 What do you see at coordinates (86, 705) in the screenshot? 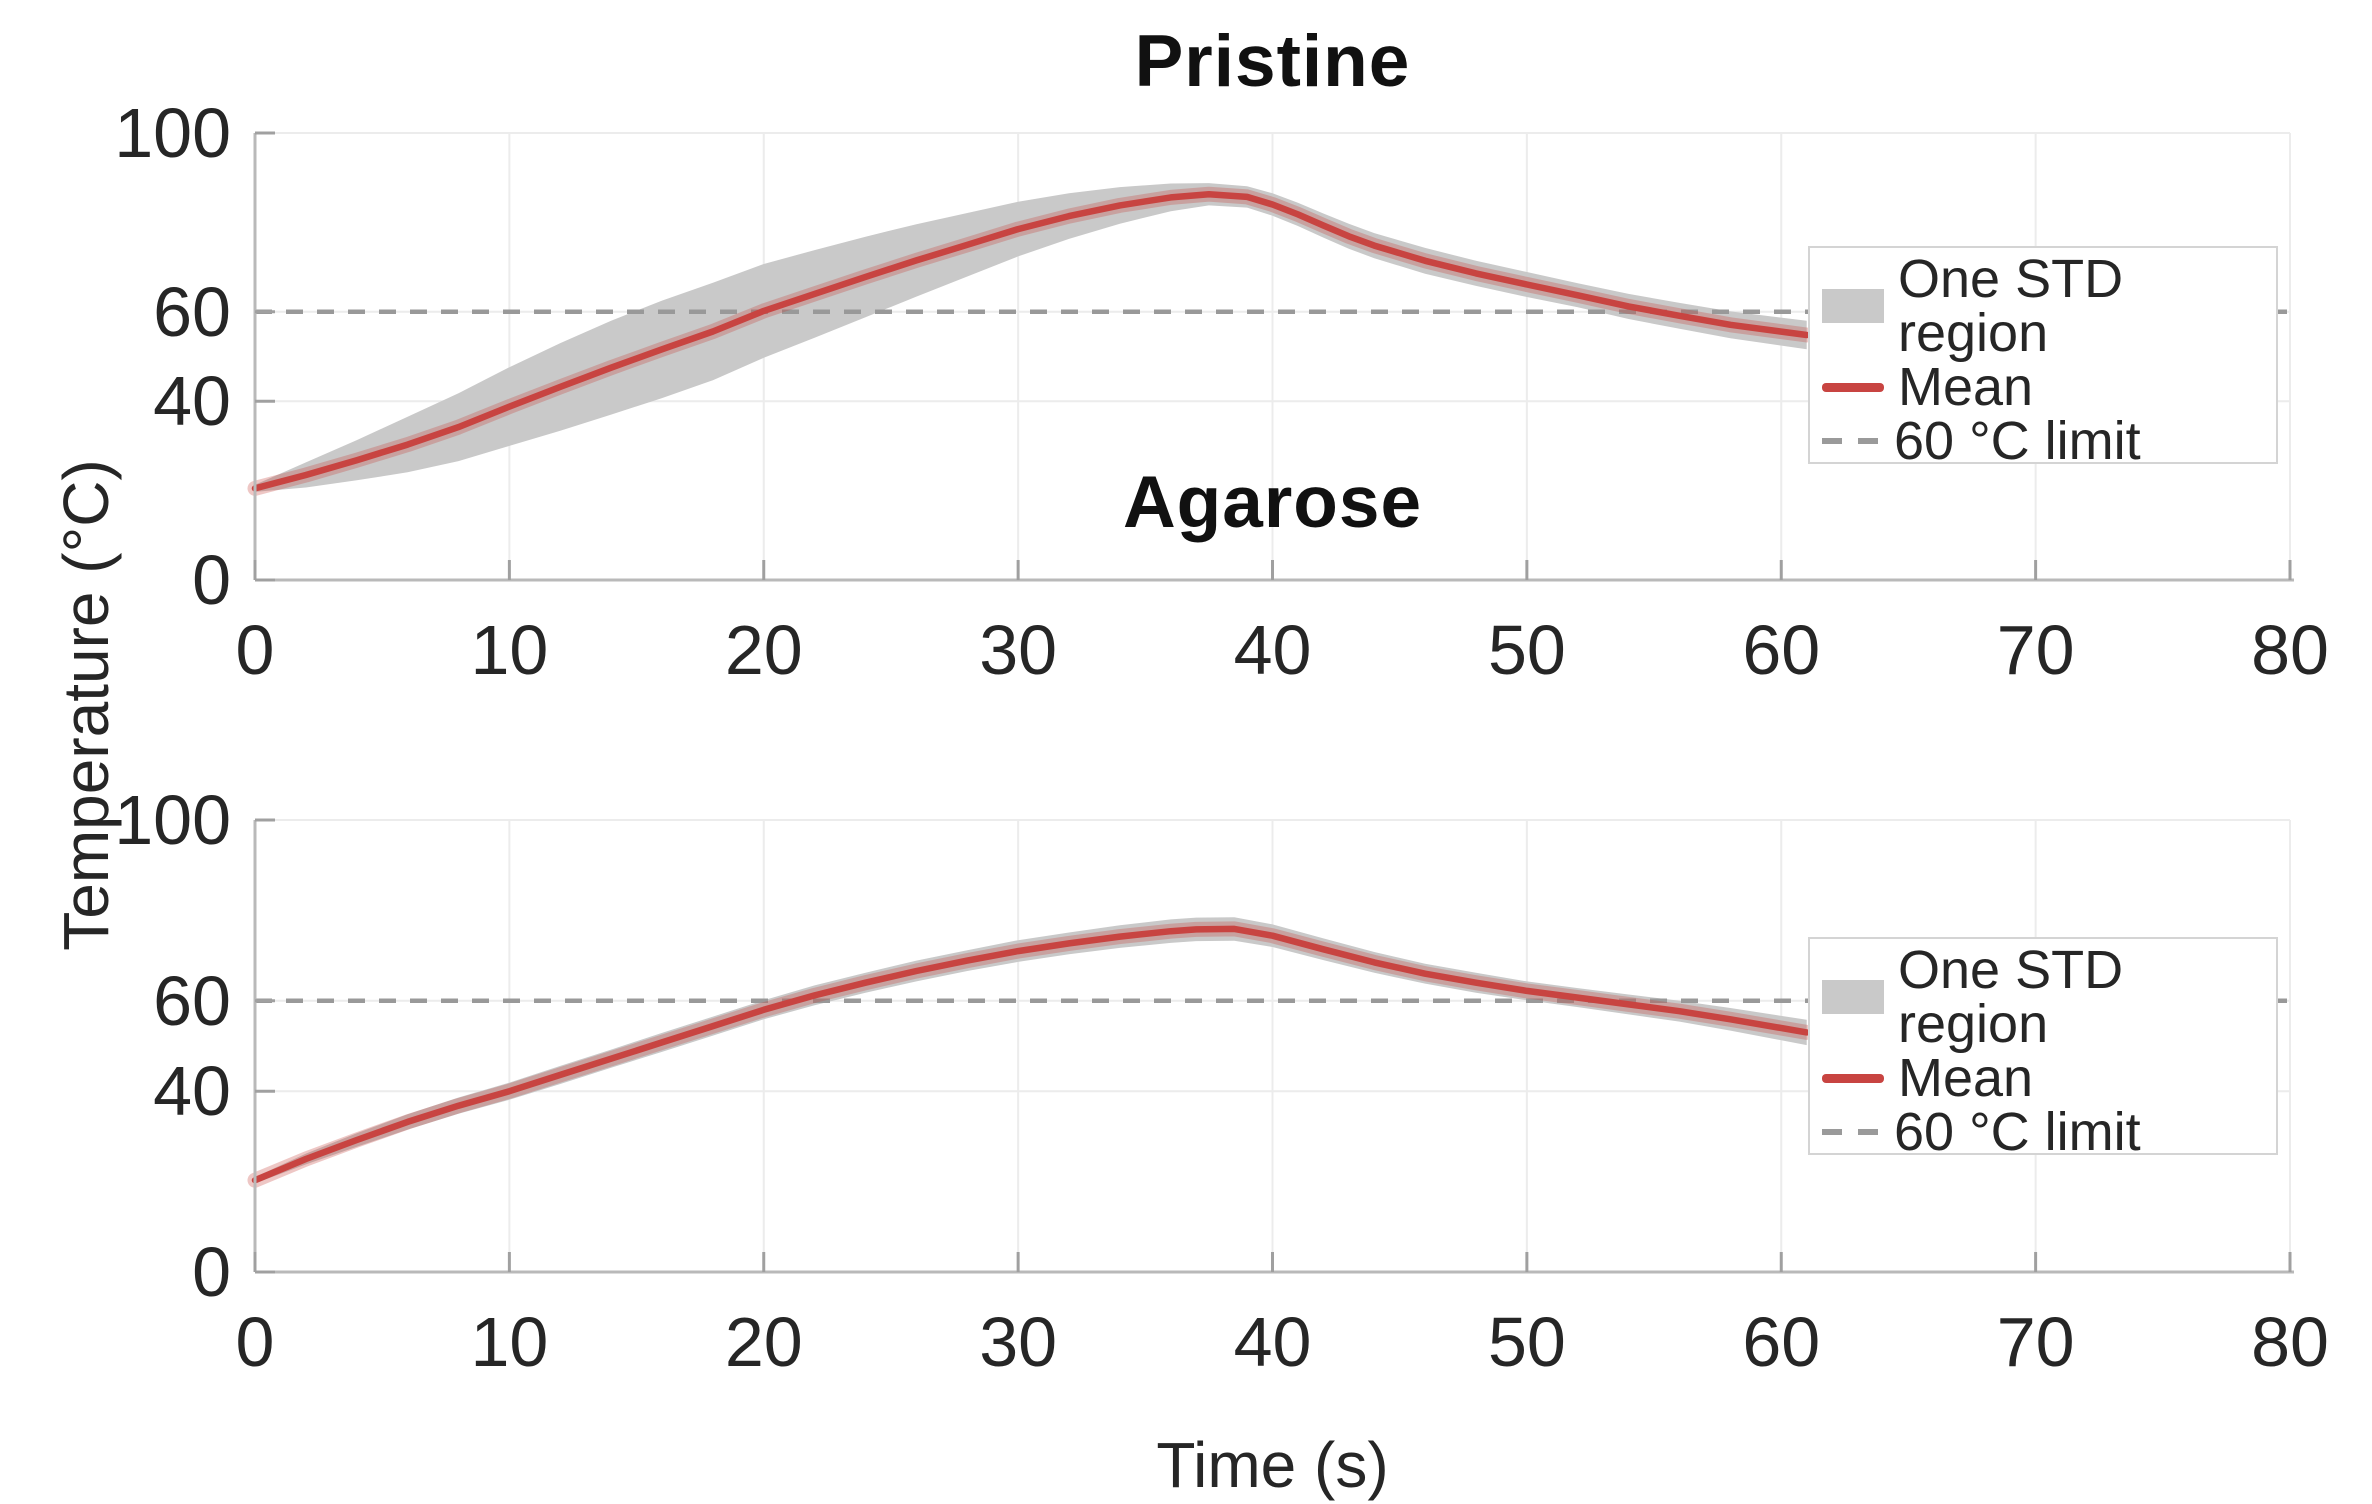
I see `y-axis-label: Temperature (°C)` at bounding box center [86, 705].